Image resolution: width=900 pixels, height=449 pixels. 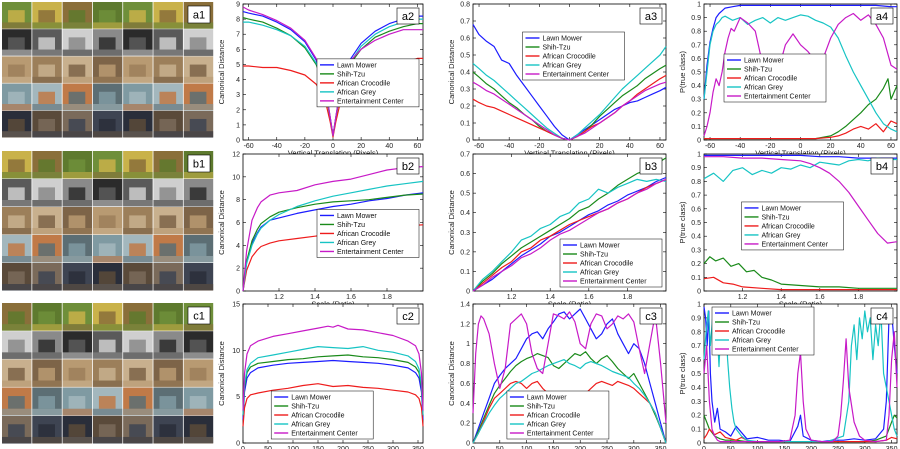 What do you see at coordinates (199, 163) in the screenshot?
I see `panel-label-box-b1` at bounding box center [199, 163].